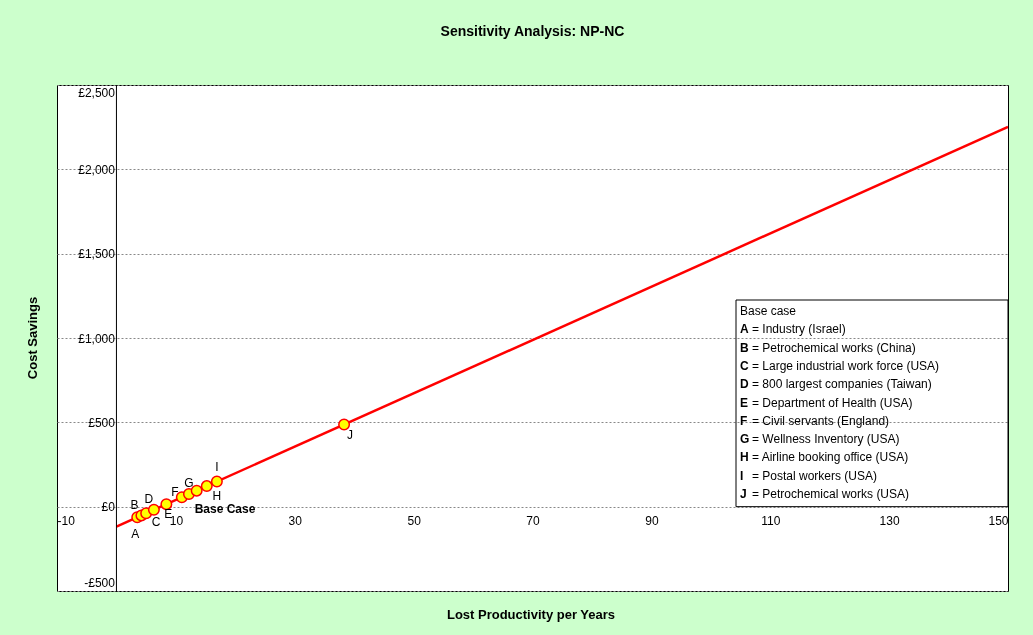 The height and width of the screenshot is (635, 1033). Describe the element at coordinates (102, 422) in the screenshot. I see `y-tick-label: £500` at that location.